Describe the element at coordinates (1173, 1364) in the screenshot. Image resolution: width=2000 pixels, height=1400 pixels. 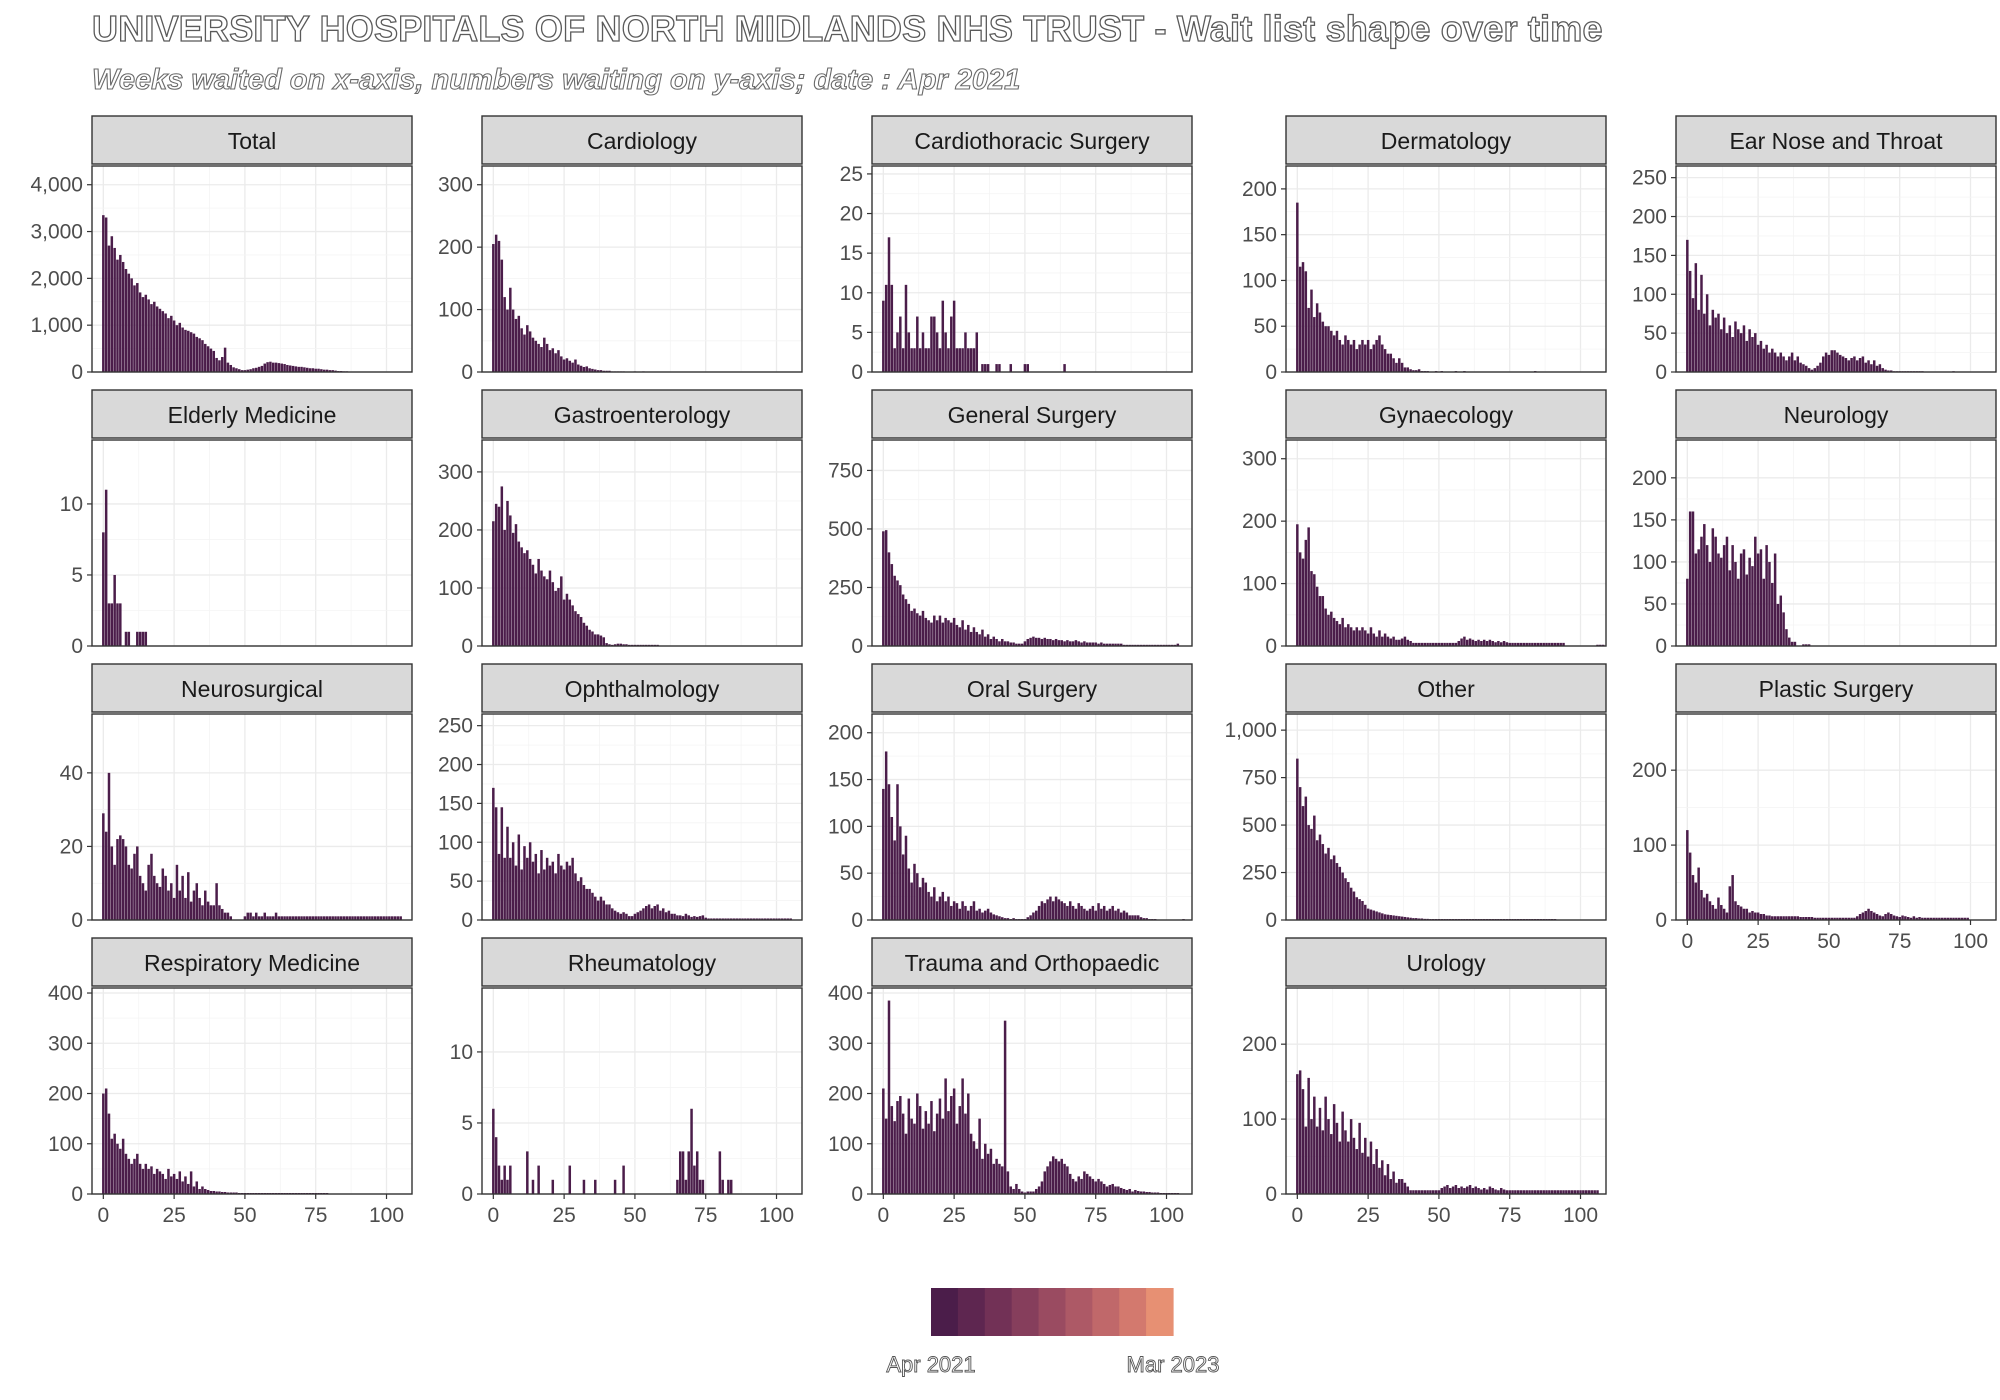
I see `legend-end-label: Mar 2023` at that location.